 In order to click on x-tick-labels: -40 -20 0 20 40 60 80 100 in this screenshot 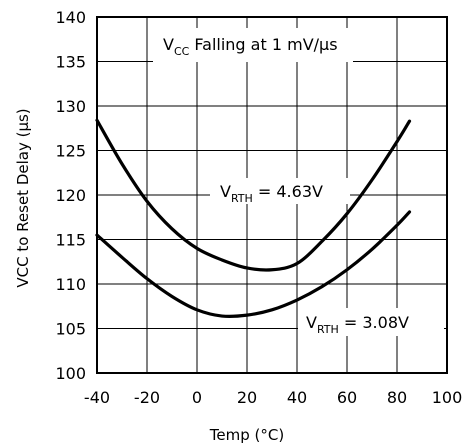, I will do `click(273, 397)`.